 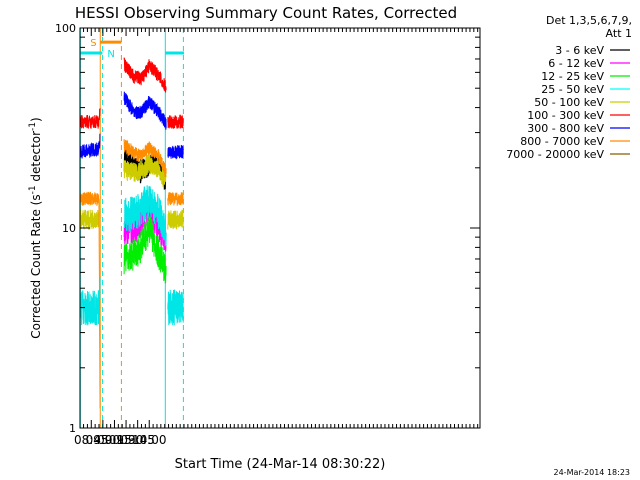 I want to click on y-label-sup2: -1, so click(x=33, y=126).